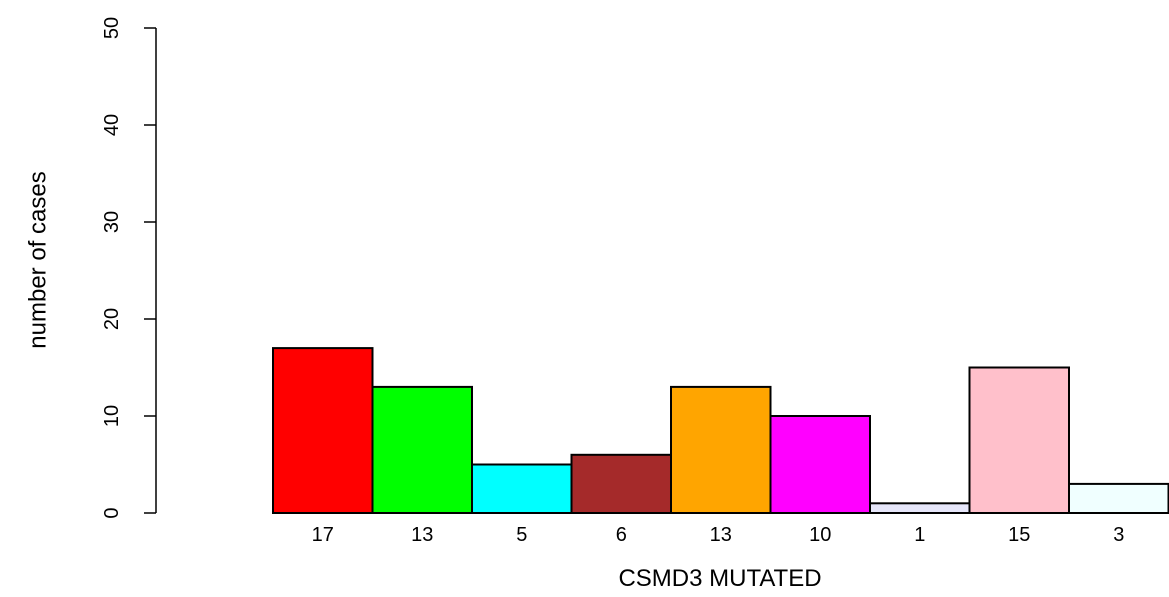  Describe the element at coordinates (820, 535) in the screenshot. I see `bar-count-label: 10` at that location.